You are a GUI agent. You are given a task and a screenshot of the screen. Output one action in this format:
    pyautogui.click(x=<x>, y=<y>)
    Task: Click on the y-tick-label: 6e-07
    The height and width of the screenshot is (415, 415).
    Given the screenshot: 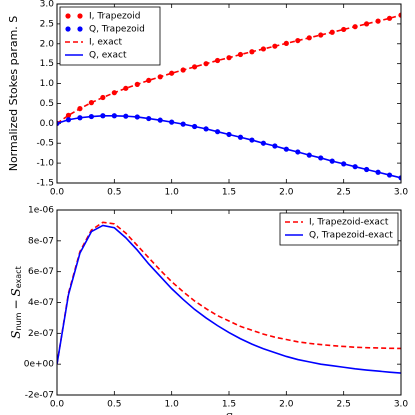 What is the action you would take?
    pyautogui.click(x=41, y=272)
    